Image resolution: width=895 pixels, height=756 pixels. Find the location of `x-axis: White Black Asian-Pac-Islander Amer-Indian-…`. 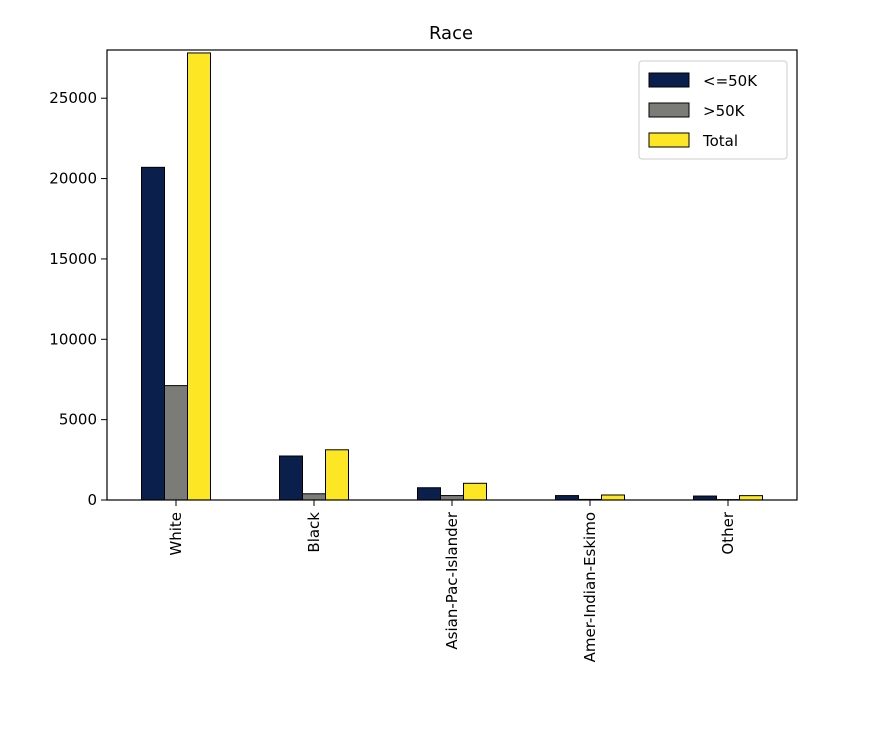

x-axis: White Black Asian-Pac-Islander Amer-Indian-… is located at coordinates (452, 581).